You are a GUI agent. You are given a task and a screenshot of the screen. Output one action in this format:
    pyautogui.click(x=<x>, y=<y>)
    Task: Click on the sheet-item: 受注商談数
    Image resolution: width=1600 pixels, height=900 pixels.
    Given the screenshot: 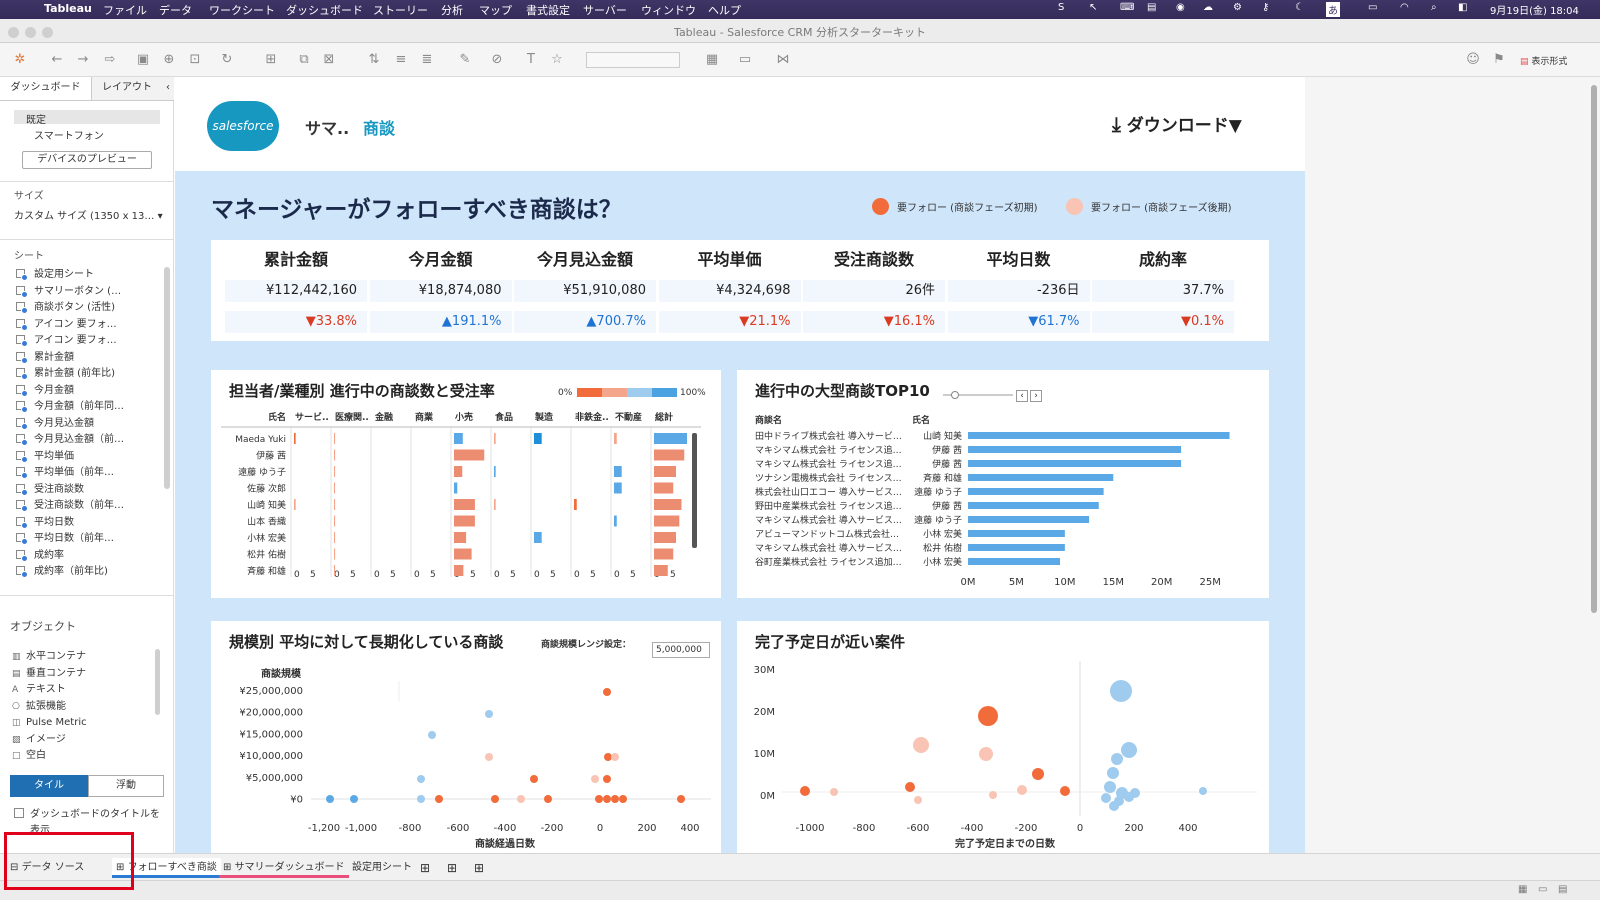 What is the action you would take?
    pyautogui.click(x=50, y=490)
    